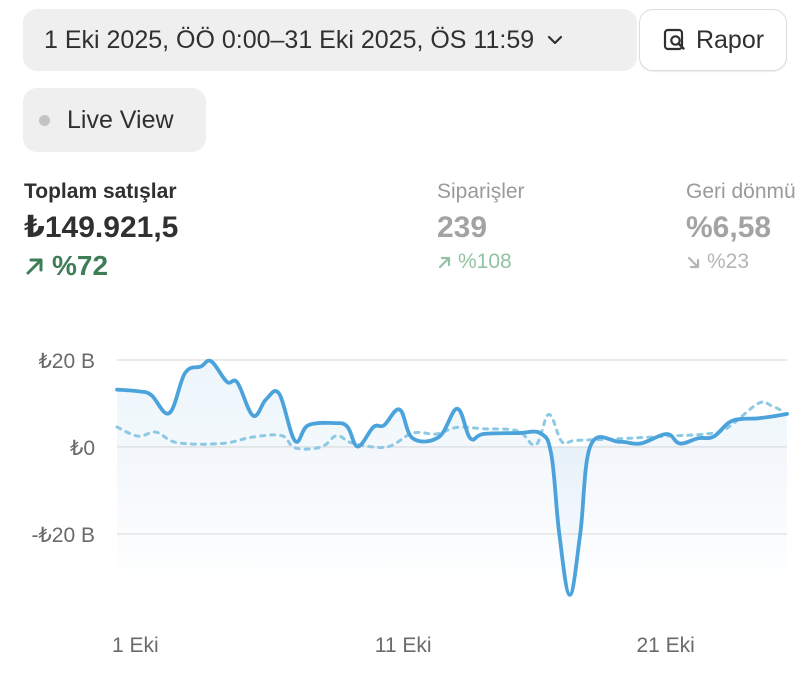 The width and height of the screenshot is (809, 683). What do you see at coordinates (728, 261) in the screenshot?
I see `metric-change-value: %23` at bounding box center [728, 261].